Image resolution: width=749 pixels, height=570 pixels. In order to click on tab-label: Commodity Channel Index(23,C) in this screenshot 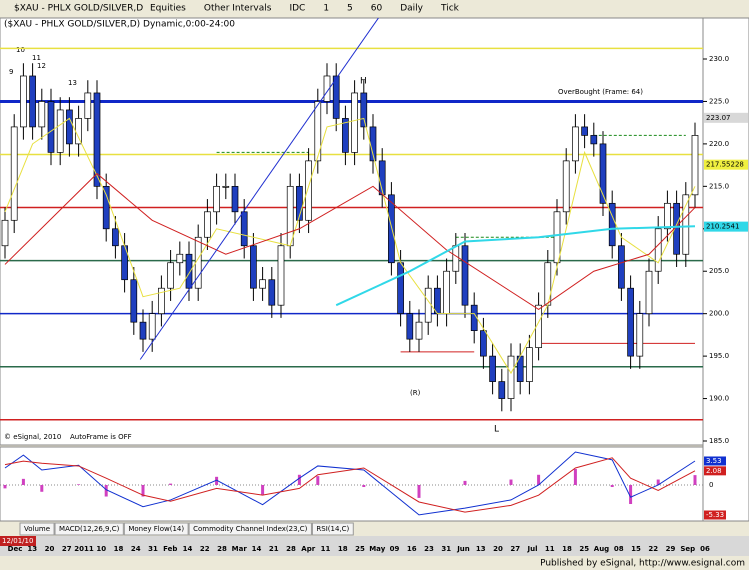, I will do `click(250, 529)`.